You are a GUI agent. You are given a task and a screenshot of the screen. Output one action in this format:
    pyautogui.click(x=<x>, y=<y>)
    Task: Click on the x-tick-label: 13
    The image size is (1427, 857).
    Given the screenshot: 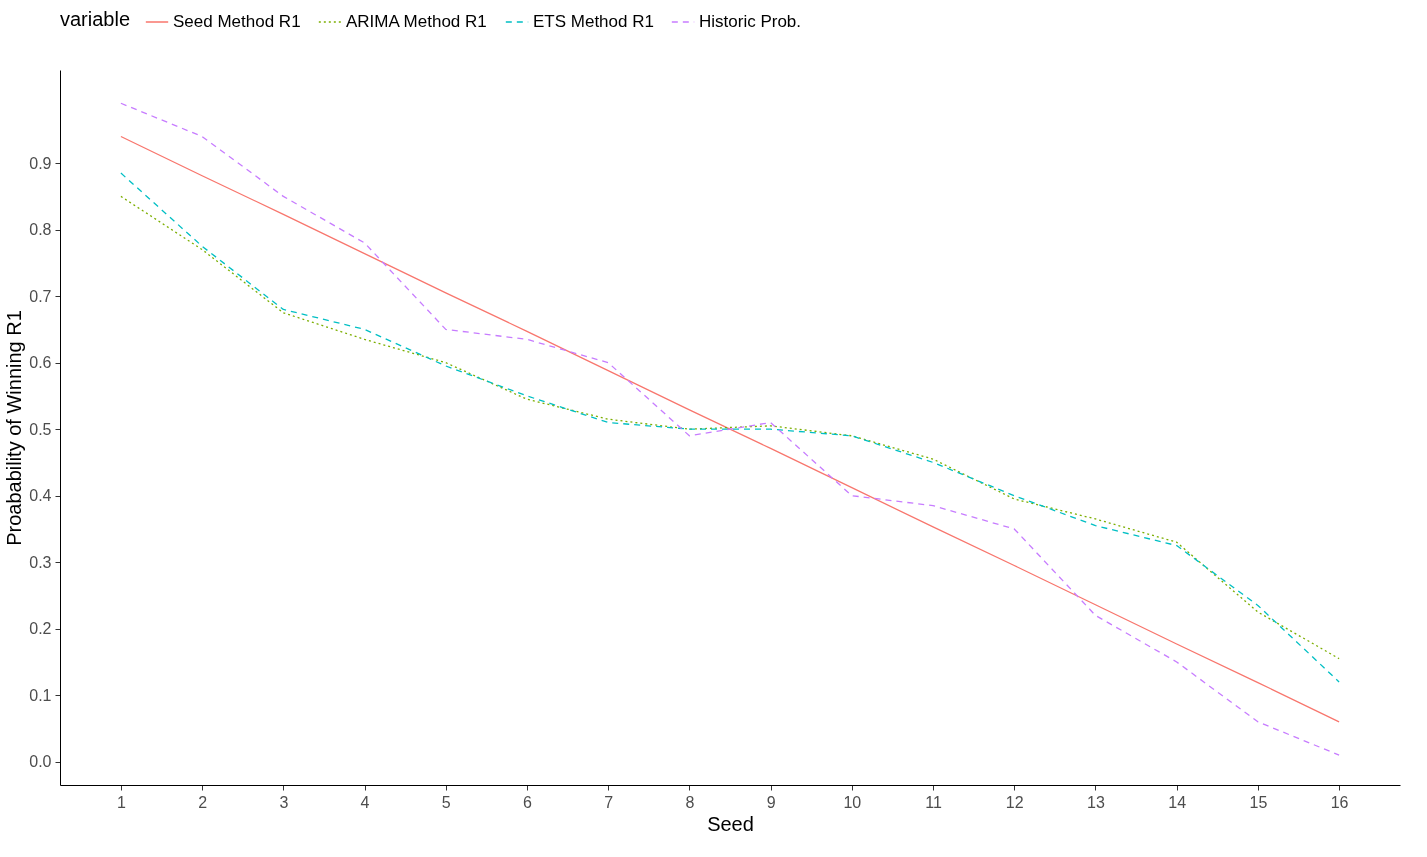 What is the action you would take?
    pyautogui.click(x=1096, y=802)
    